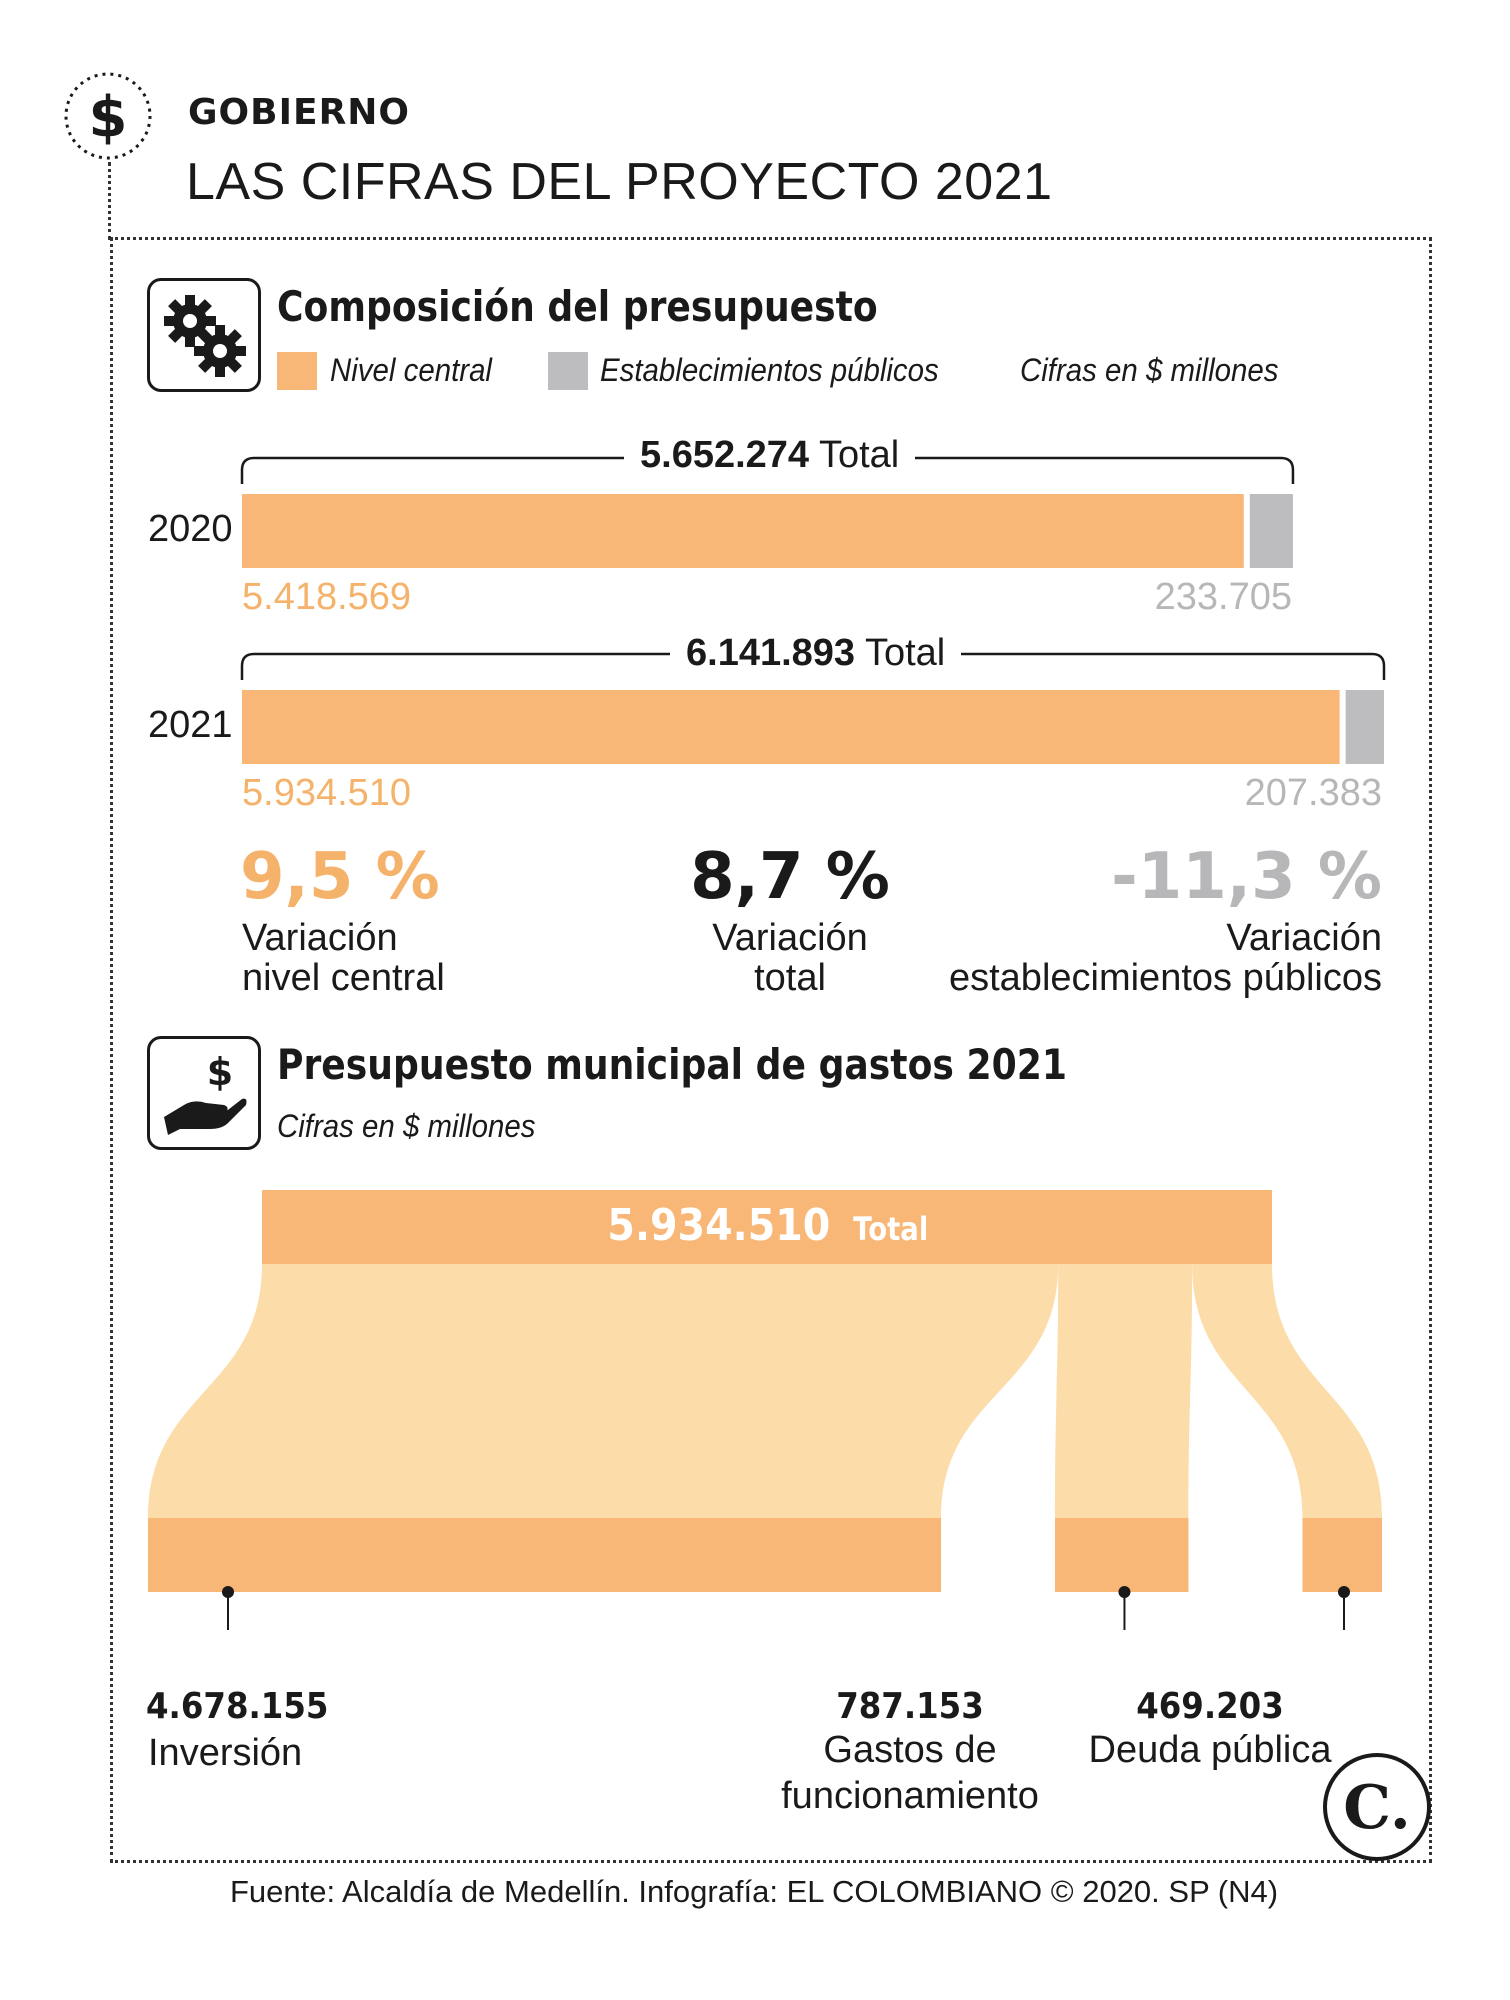  I want to click on variation-line: establecimientos públicos, so click(1165, 978).